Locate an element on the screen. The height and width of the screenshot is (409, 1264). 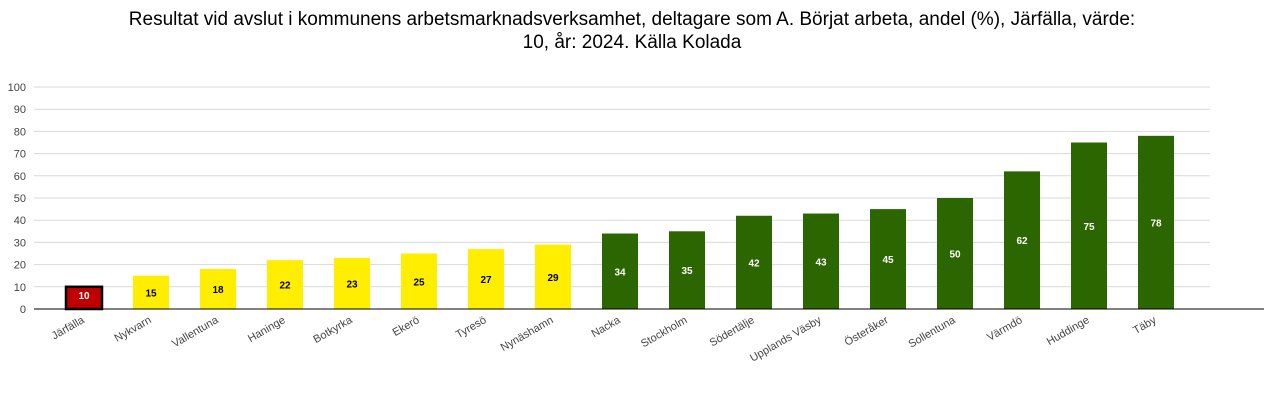
y-tick-label: 40 is located at coordinates (20, 221).